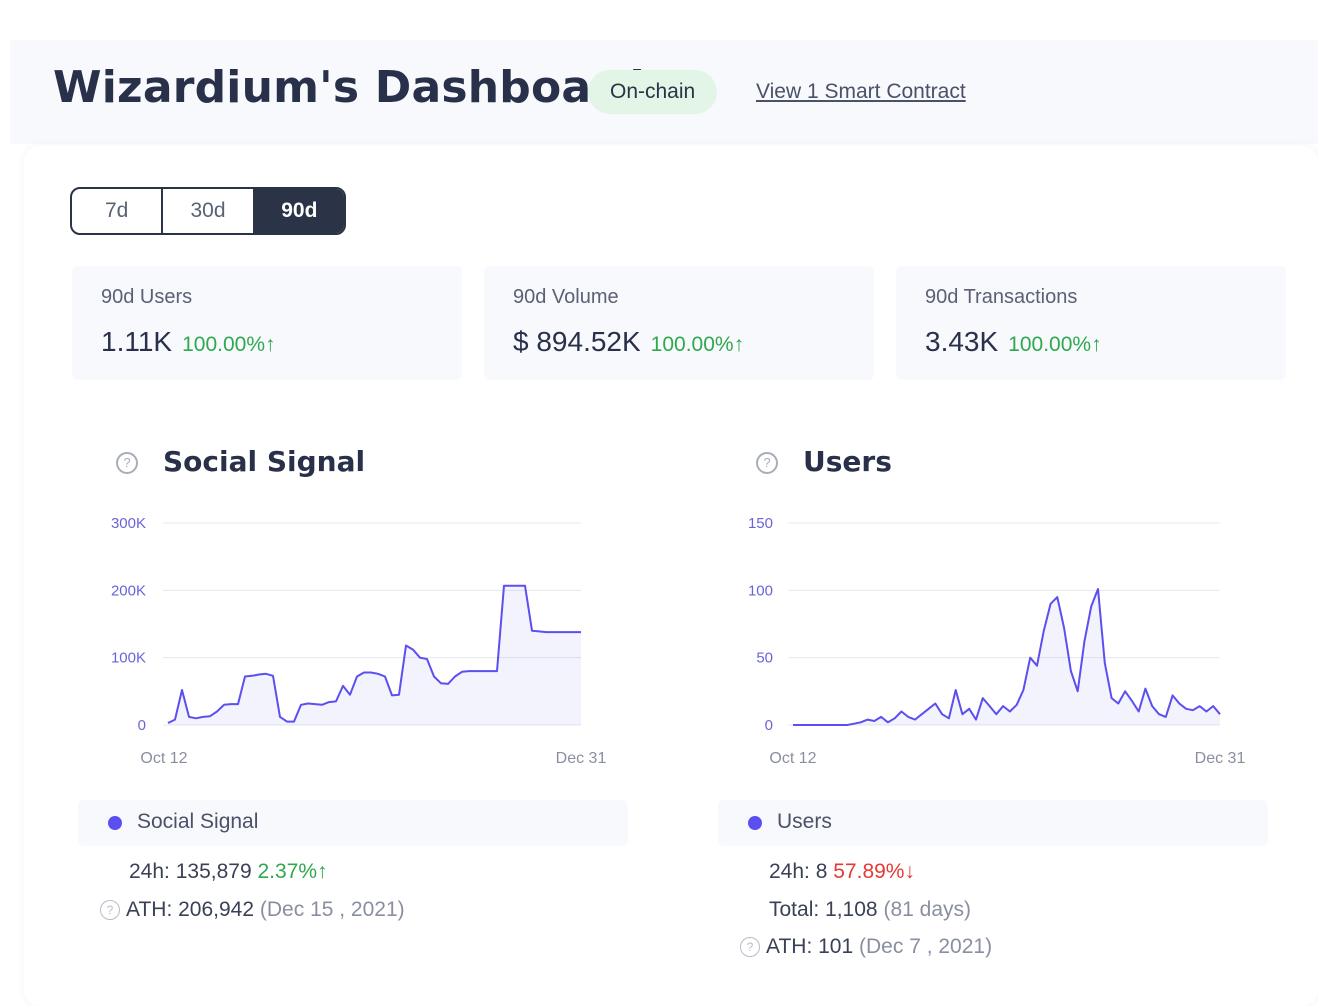 The image size is (1318, 1006). I want to click on value: 101, so click(836, 946).